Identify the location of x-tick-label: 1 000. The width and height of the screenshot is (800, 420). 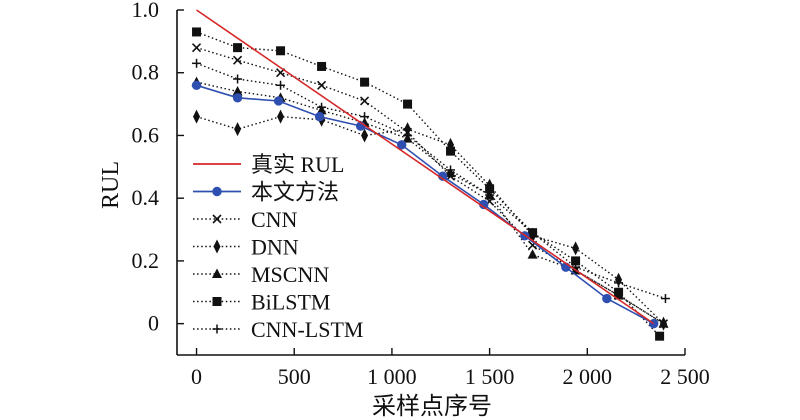
(392, 376).